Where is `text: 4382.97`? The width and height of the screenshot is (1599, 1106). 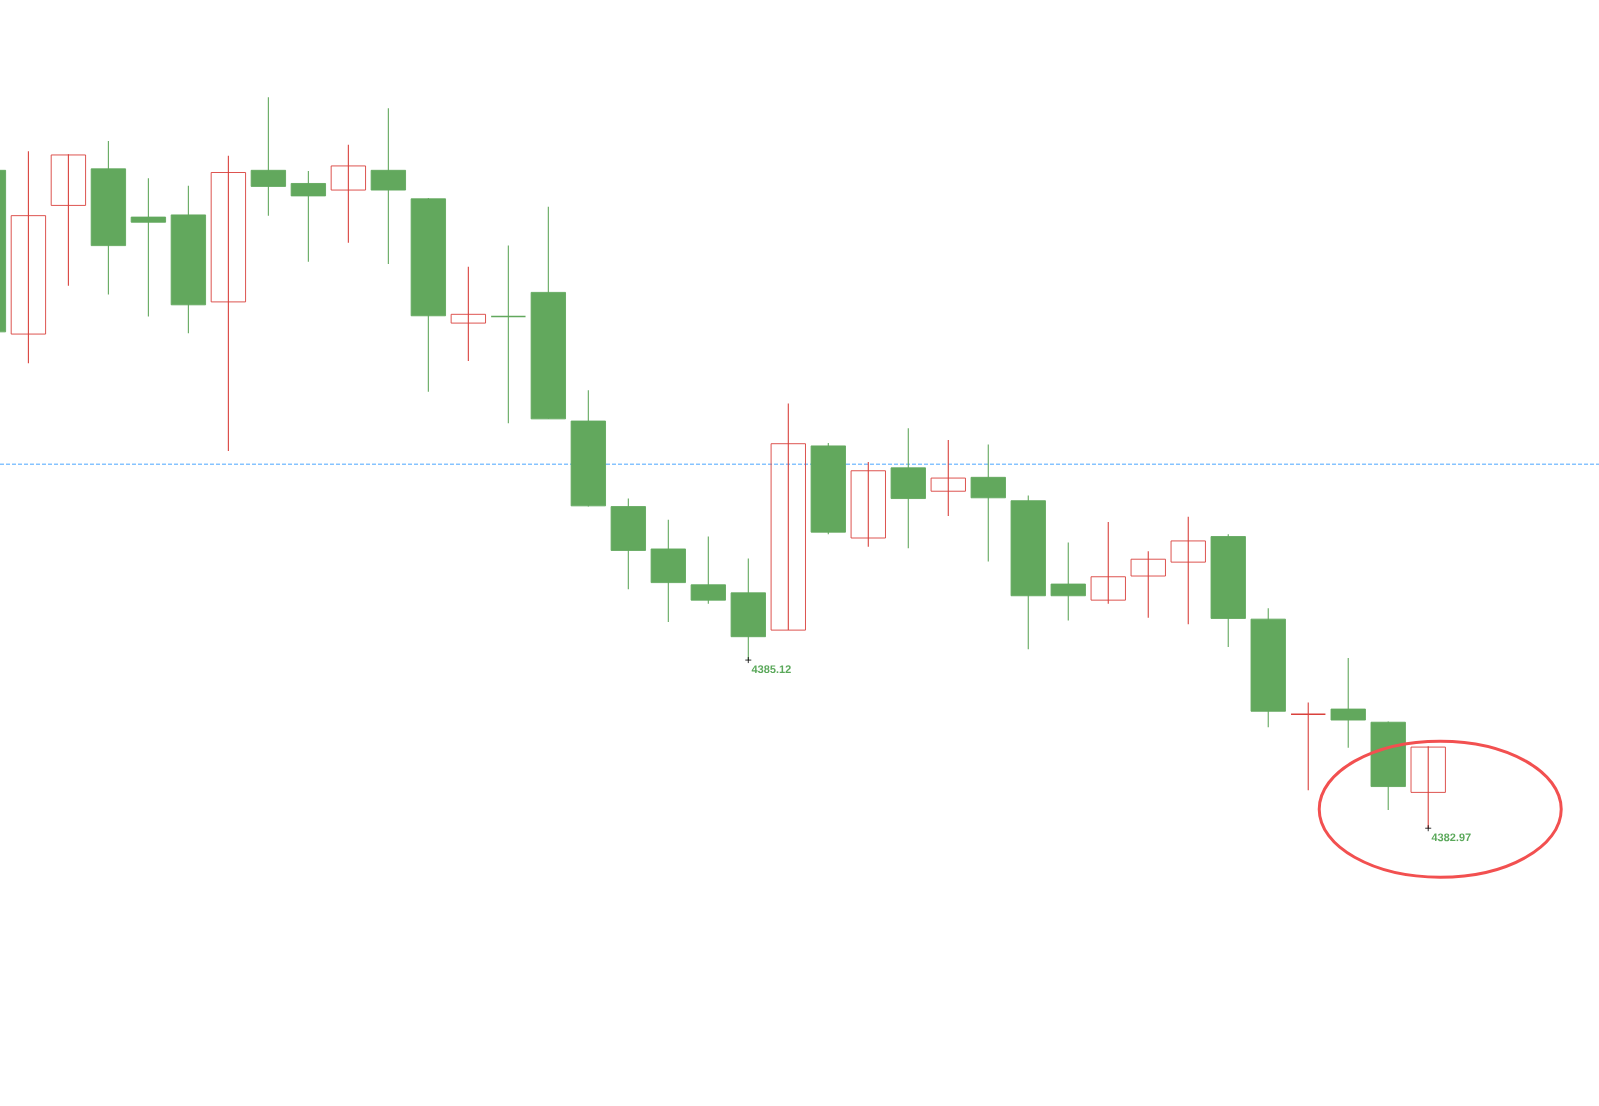 text: 4382.97 is located at coordinates (1451, 837).